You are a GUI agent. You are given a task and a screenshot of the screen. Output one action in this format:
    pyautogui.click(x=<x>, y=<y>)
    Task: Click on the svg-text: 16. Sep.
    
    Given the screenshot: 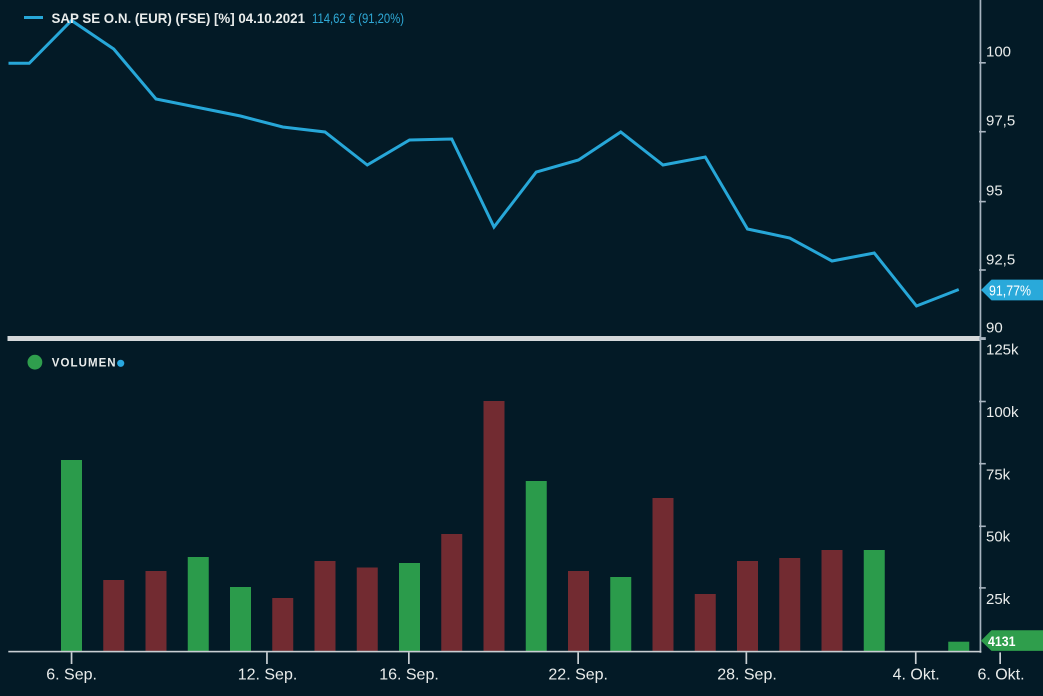 What is the action you would take?
    pyautogui.click(x=409, y=675)
    